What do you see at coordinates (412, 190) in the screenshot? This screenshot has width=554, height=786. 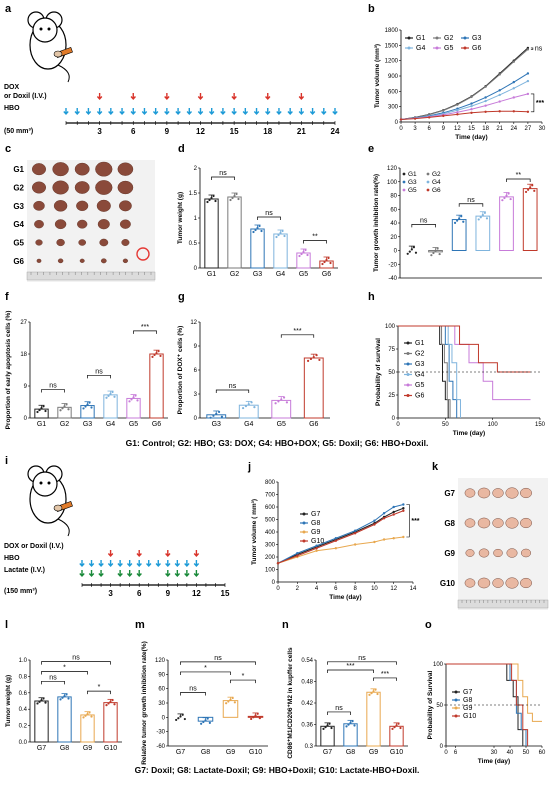 I see `legend-label: G5` at bounding box center [412, 190].